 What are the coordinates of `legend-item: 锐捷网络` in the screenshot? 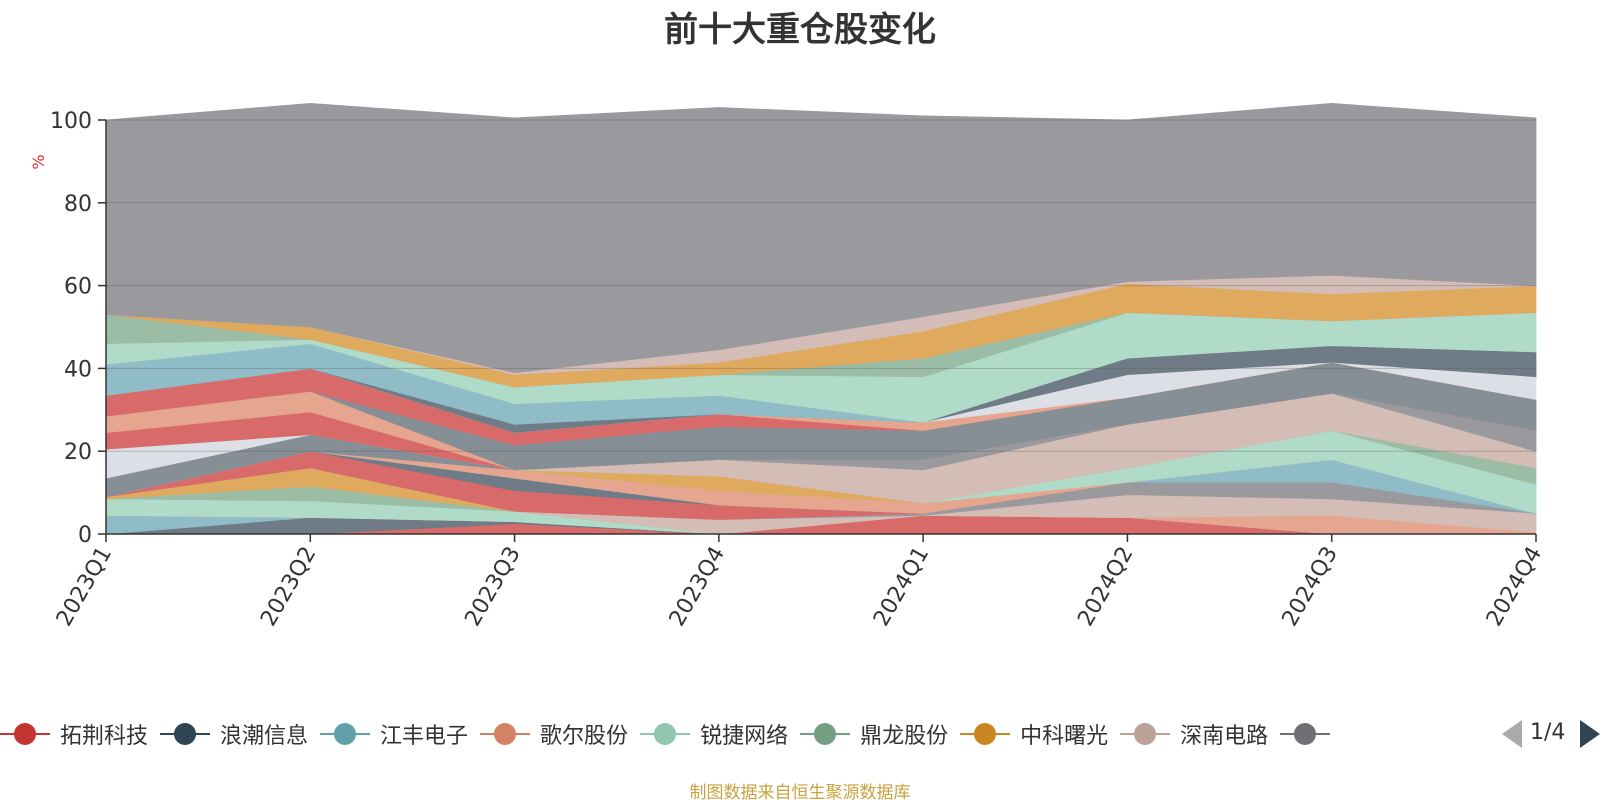 It's located at (714, 734).